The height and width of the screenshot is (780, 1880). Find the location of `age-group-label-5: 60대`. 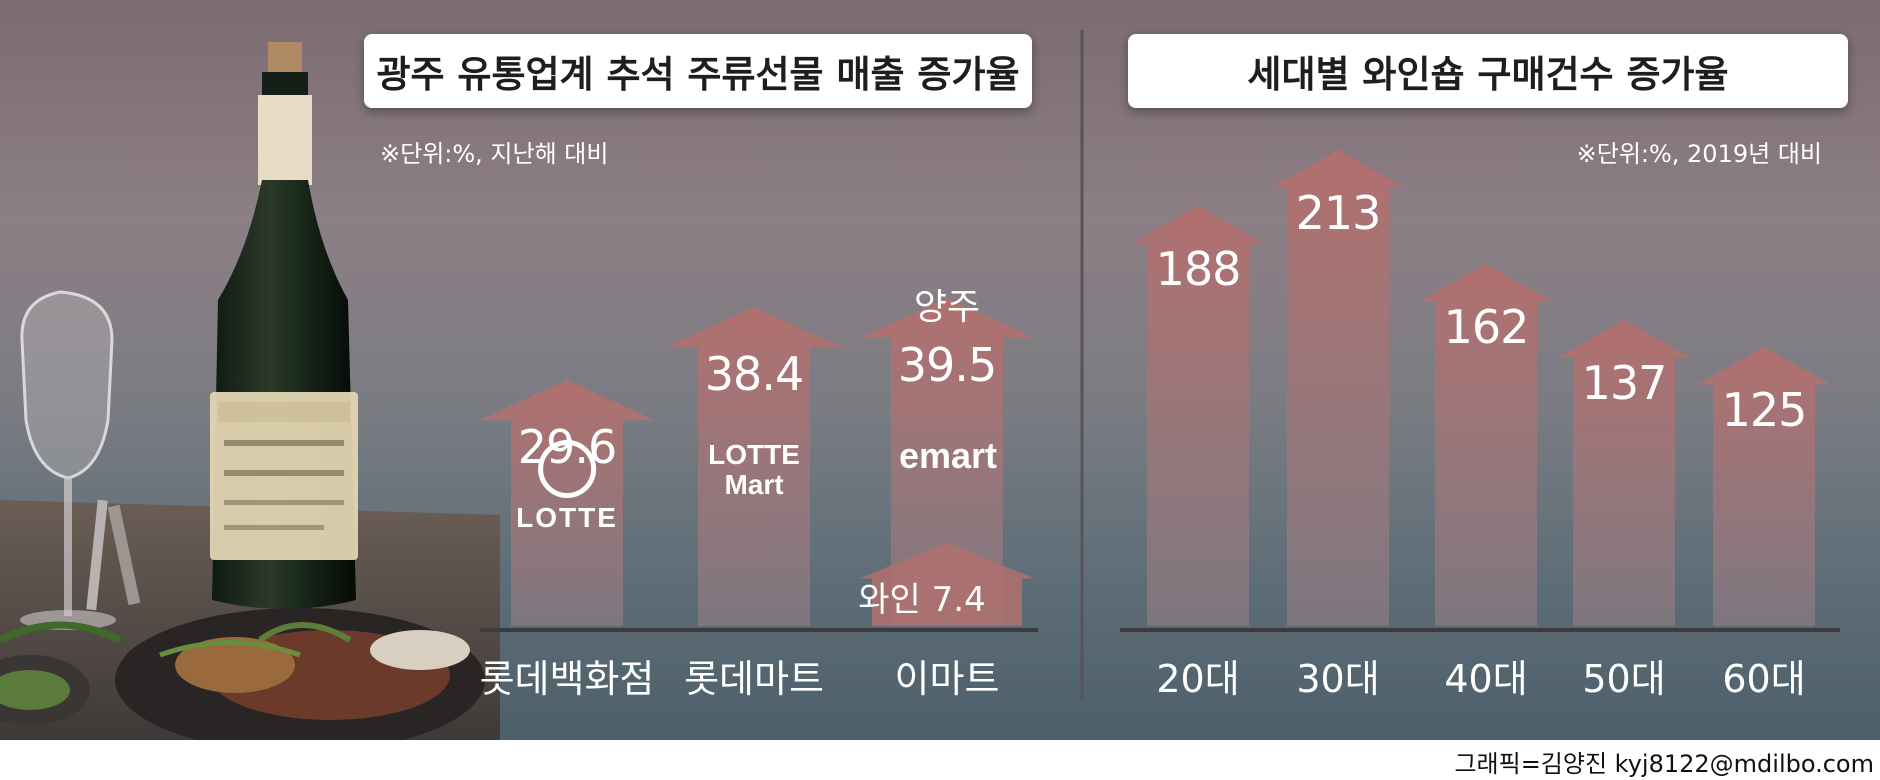

age-group-label-5: 60대 is located at coordinates (1764, 679).